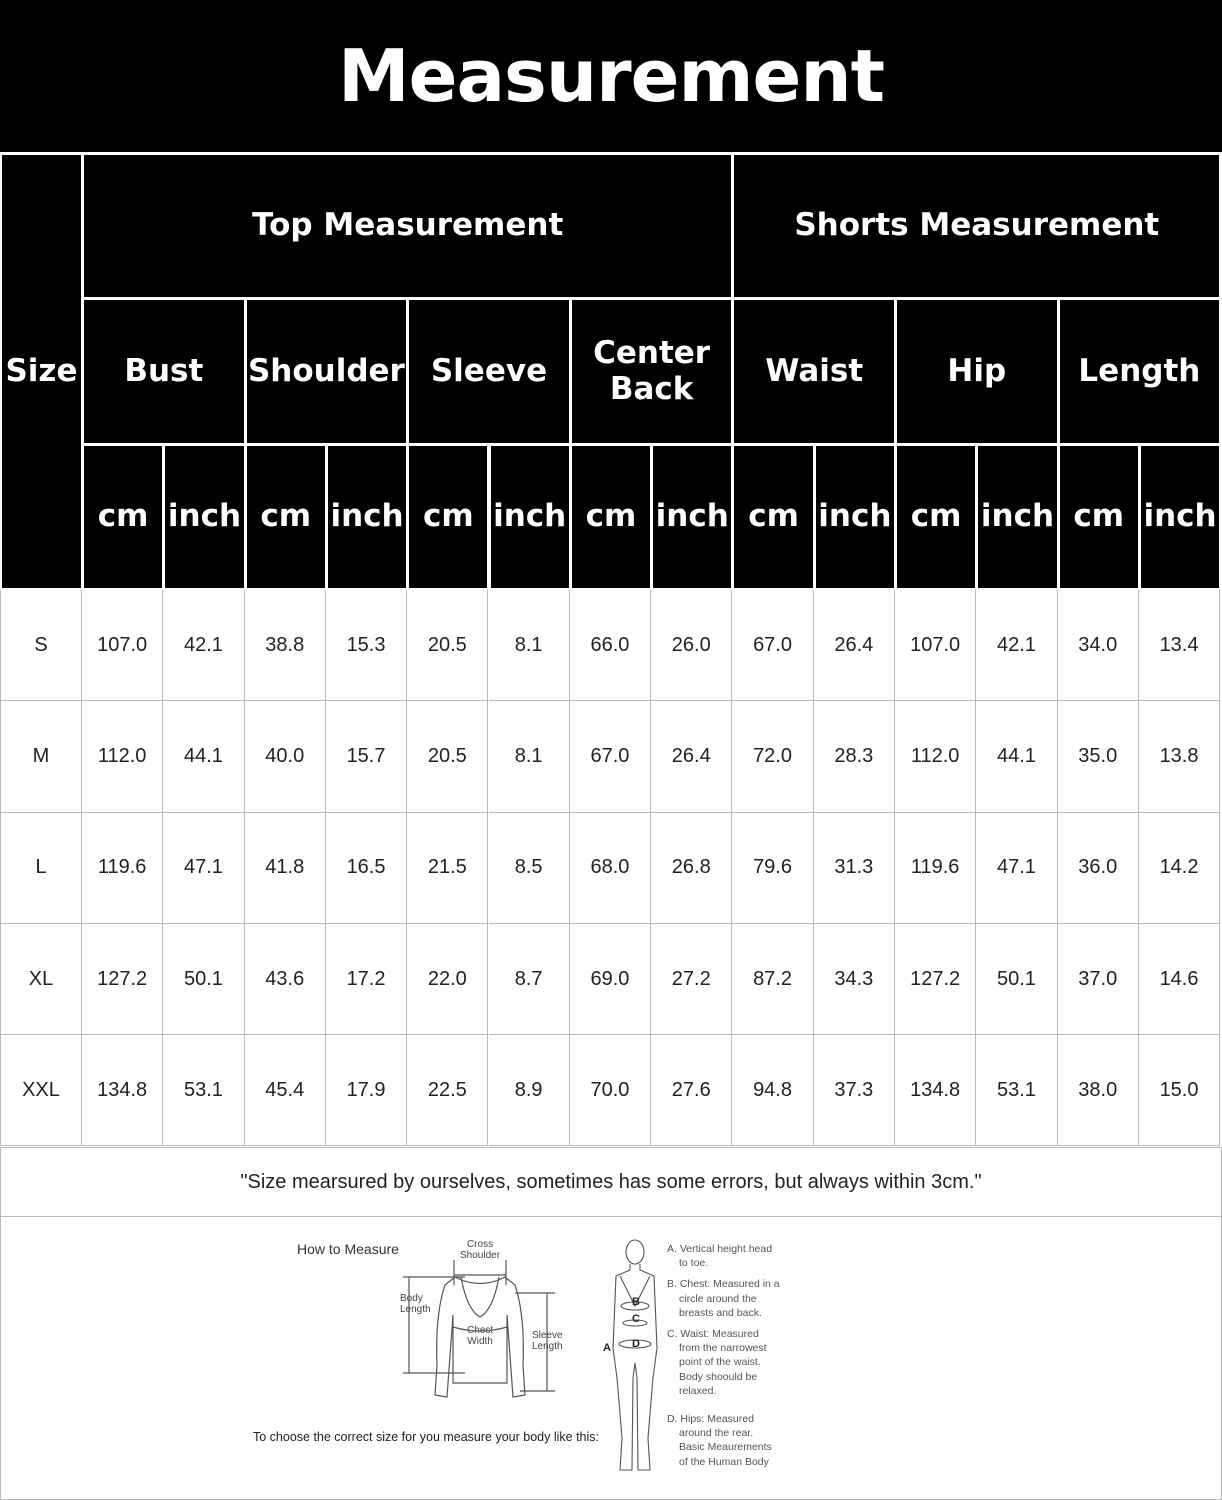  Describe the element at coordinates (1098, 979) in the screenshot. I see `value-cell: 37.0` at that location.